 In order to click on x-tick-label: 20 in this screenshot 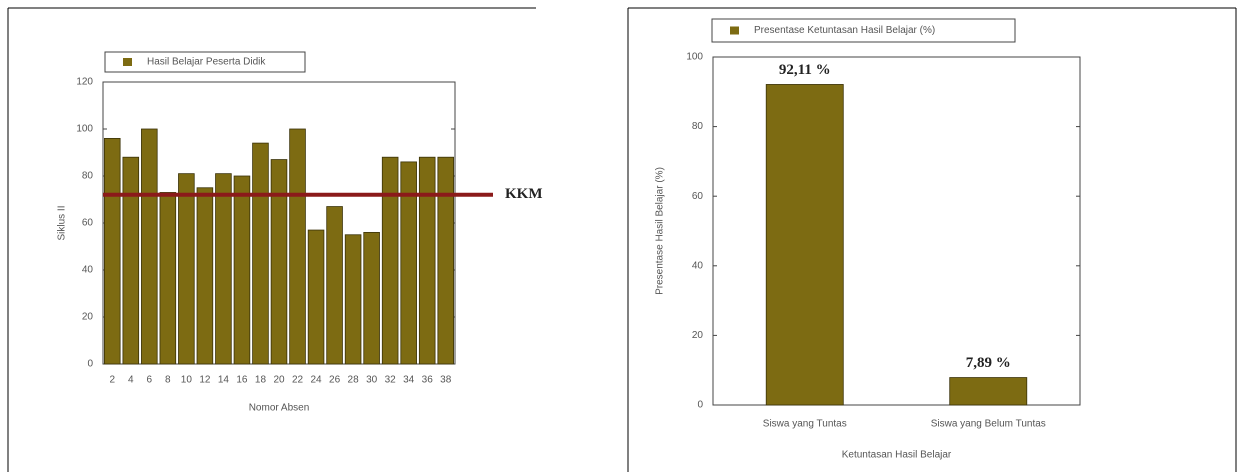, I will do `click(279, 380)`.